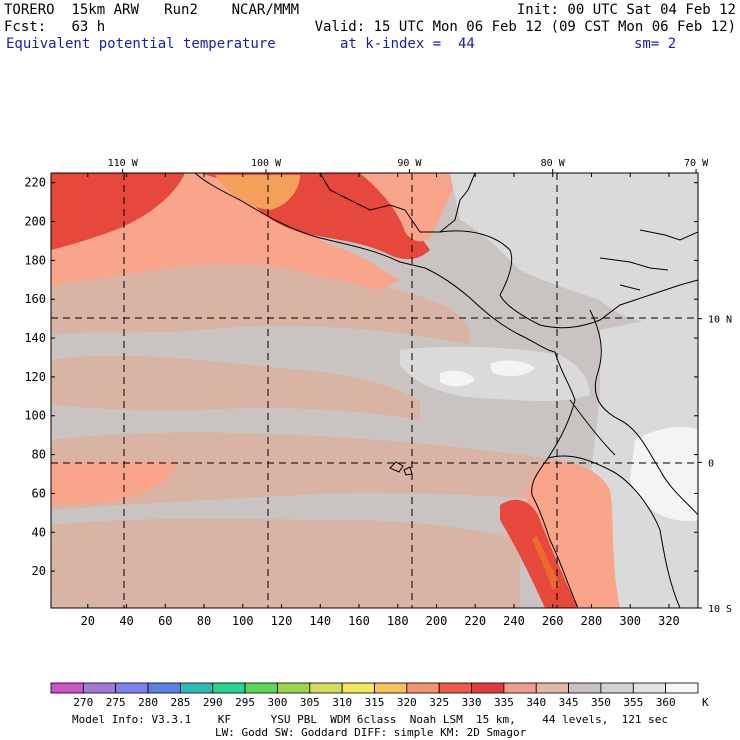 The width and height of the screenshot is (740, 740). What do you see at coordinates (35, 183) in the screenshot?
I see `y-tick-label: 220` at bounding box center [35, 183].